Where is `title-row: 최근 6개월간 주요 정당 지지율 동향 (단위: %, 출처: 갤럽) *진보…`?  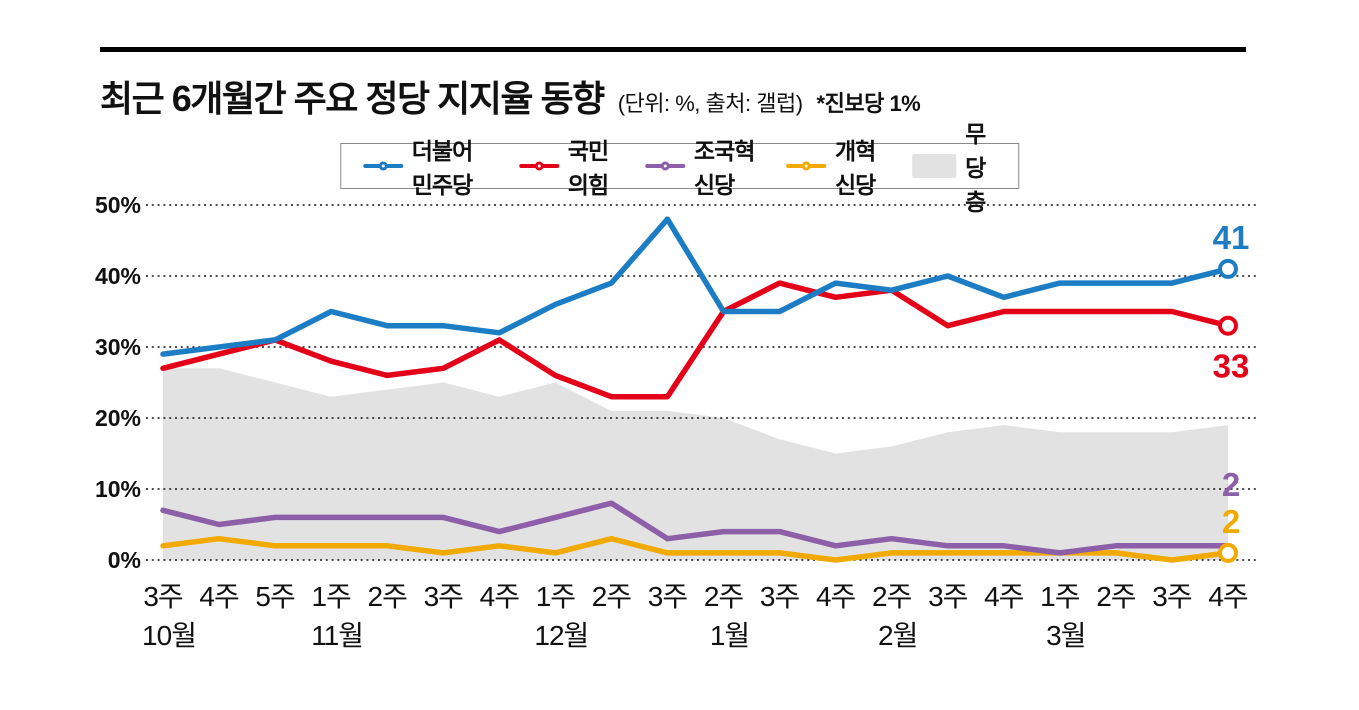 title-row: 최근 6개월간 주요 정당 지지율 동향 (단위: %, 출처: 갤럽) *진보… is located at coordinates (510, 96).